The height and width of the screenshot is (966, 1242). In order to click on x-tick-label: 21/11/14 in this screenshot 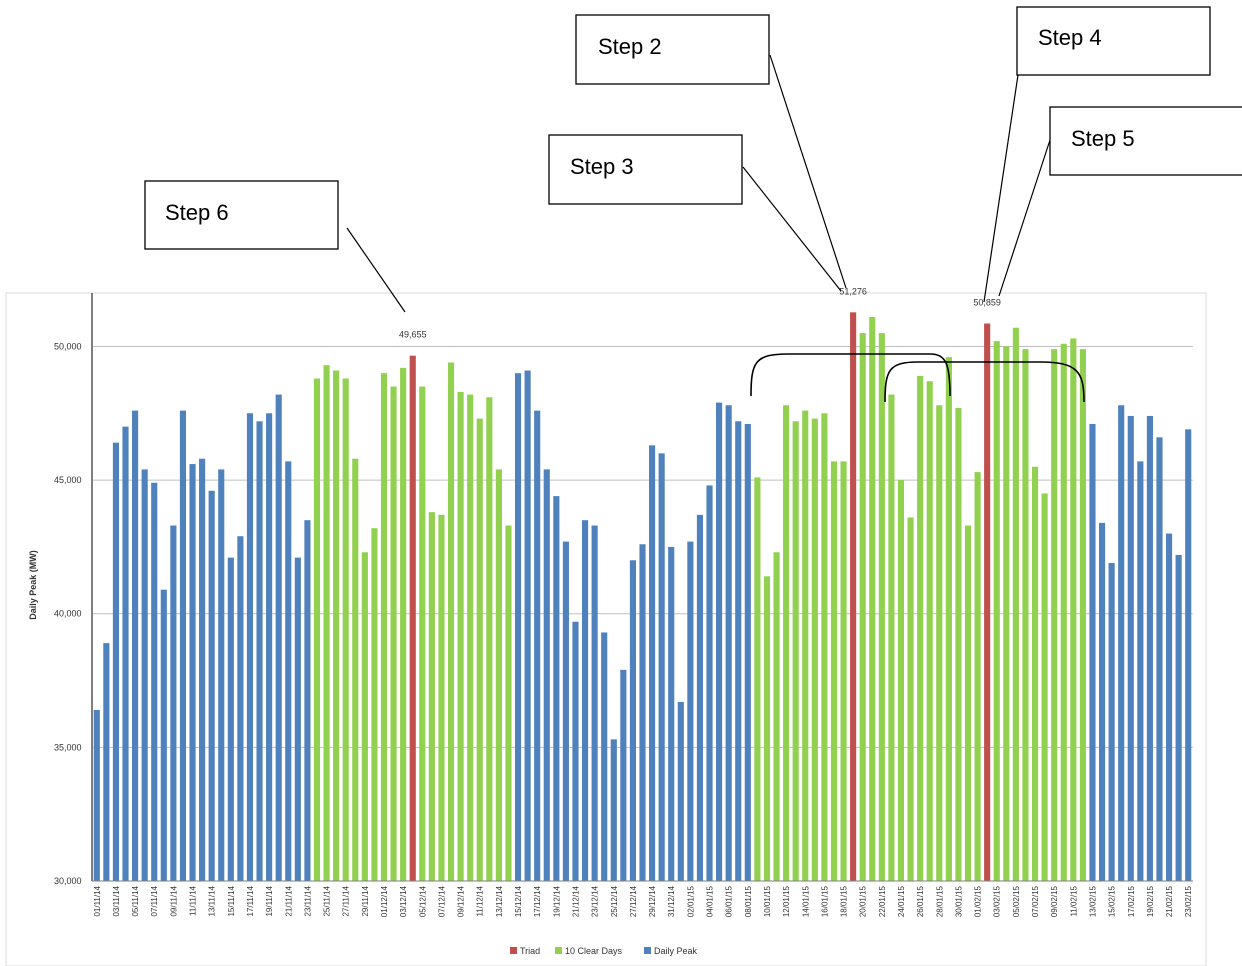, I will do `click(288, 900)`.